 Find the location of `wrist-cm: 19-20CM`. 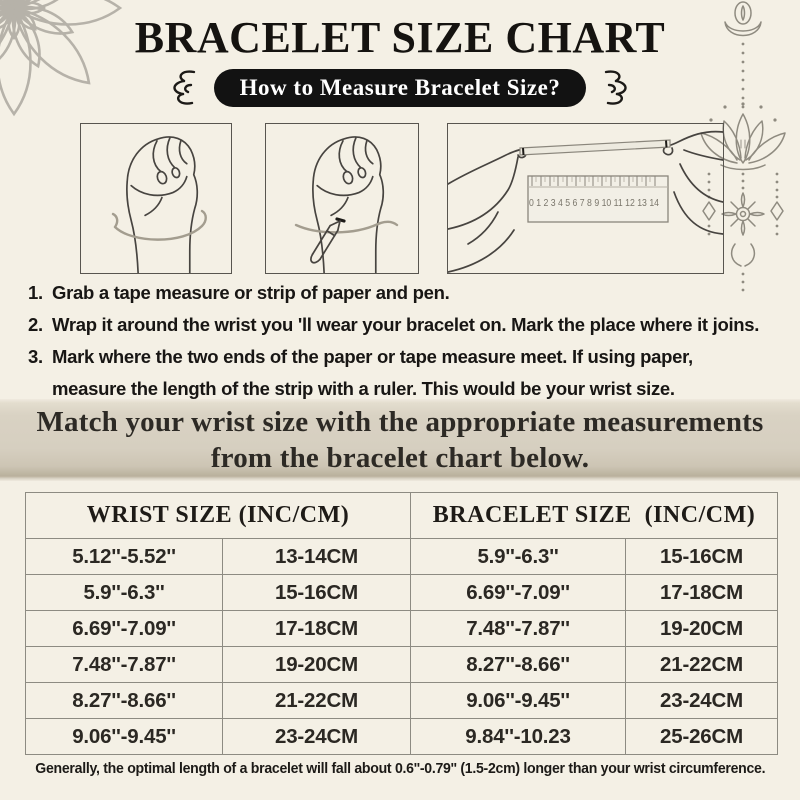

wrist-cm: 19-20CM is located at coordinates (316, 664).